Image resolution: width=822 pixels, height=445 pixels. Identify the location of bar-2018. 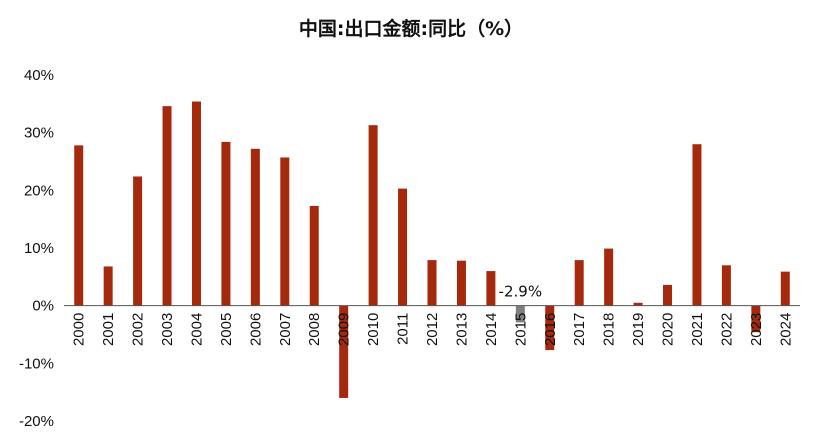
(609, 277).